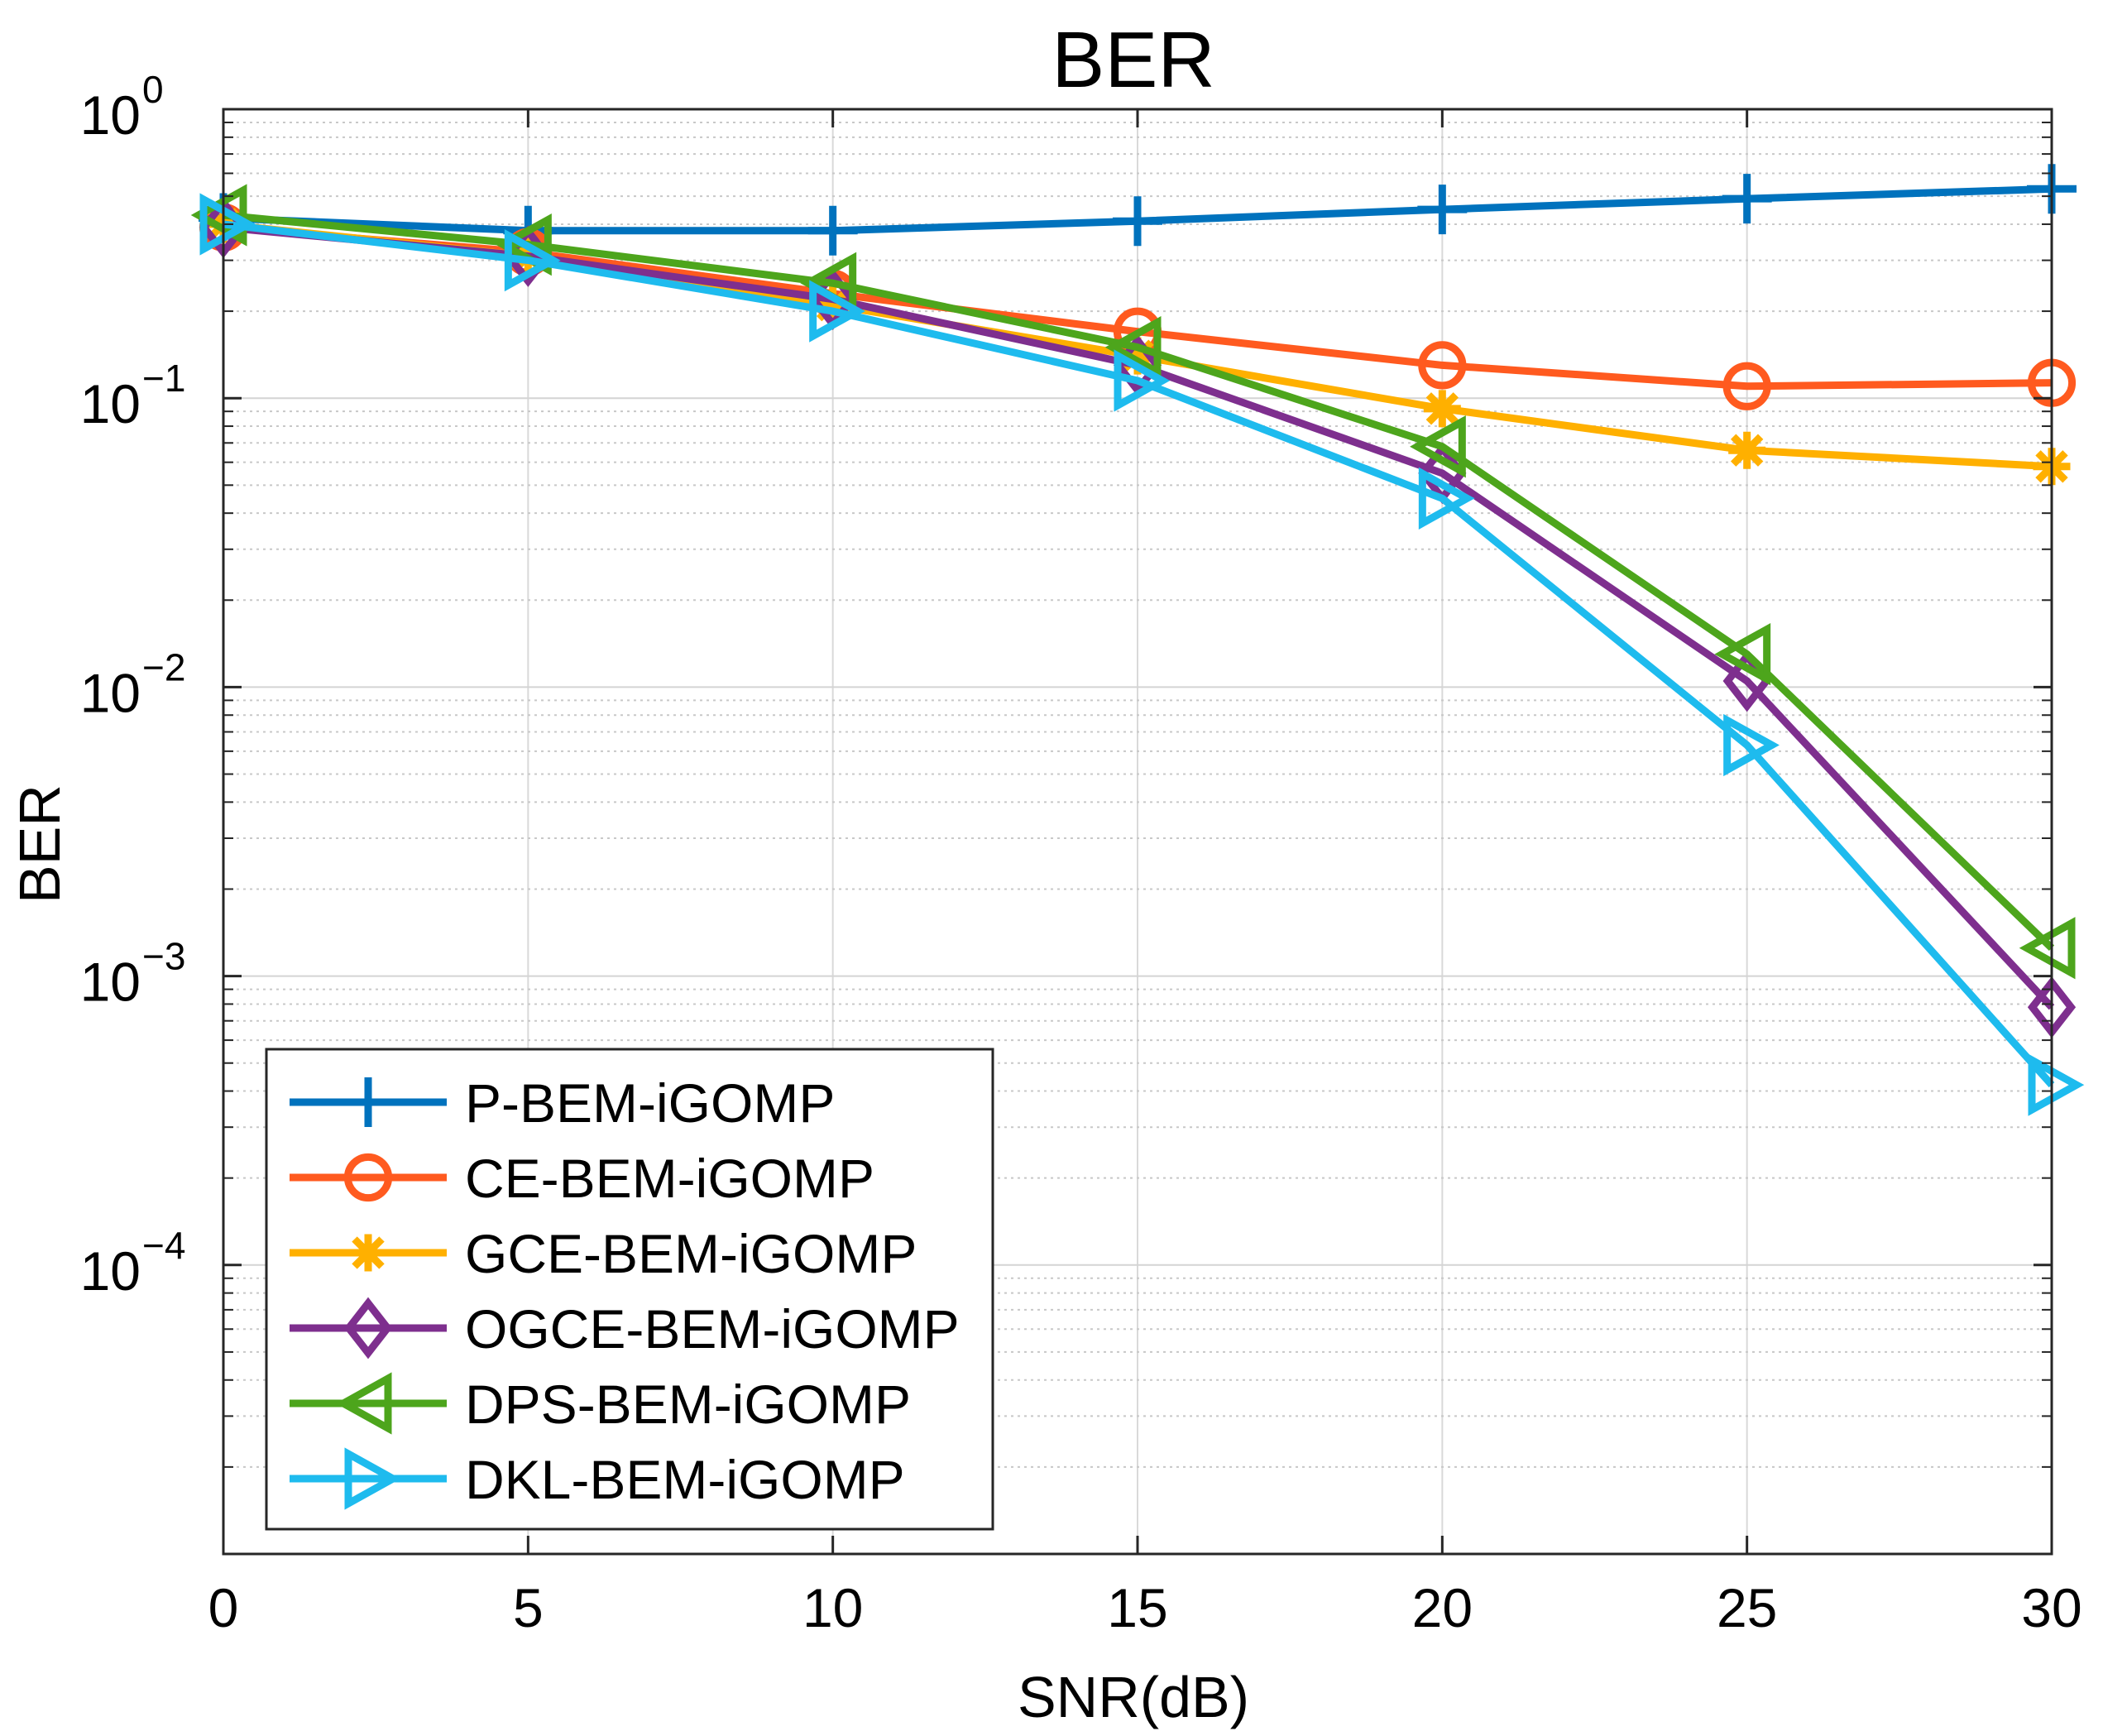 The height and width of the screenshot is (1736, 2103). I want to click on legend-box, so click(629, 1289).